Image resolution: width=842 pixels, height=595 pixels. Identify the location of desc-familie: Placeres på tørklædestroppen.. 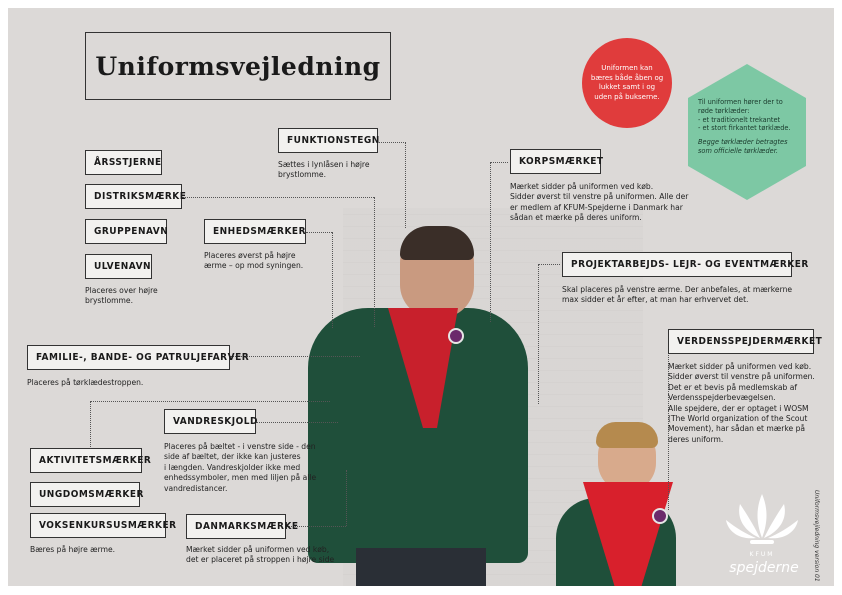
(85, 383).